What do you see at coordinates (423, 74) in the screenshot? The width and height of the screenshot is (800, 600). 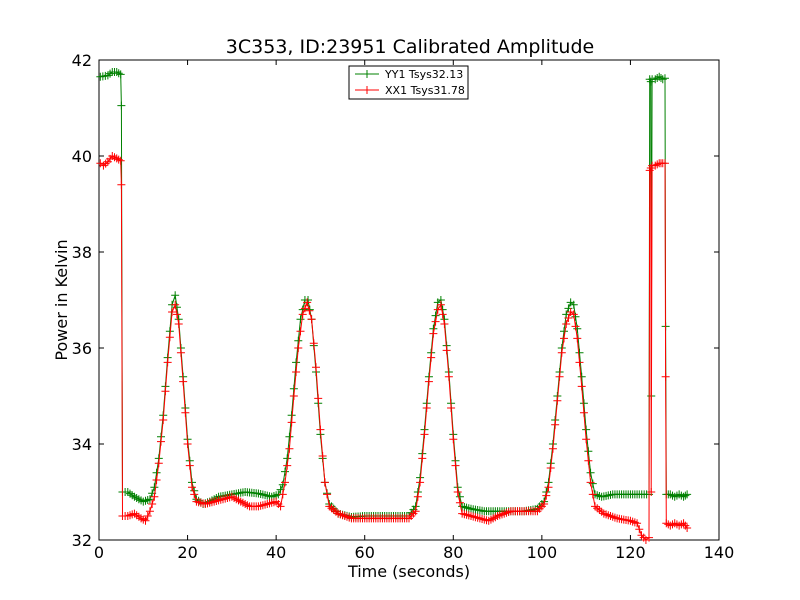 I see `legend-label: YY1 Tsys32.13` at bounding box center [423, 74].